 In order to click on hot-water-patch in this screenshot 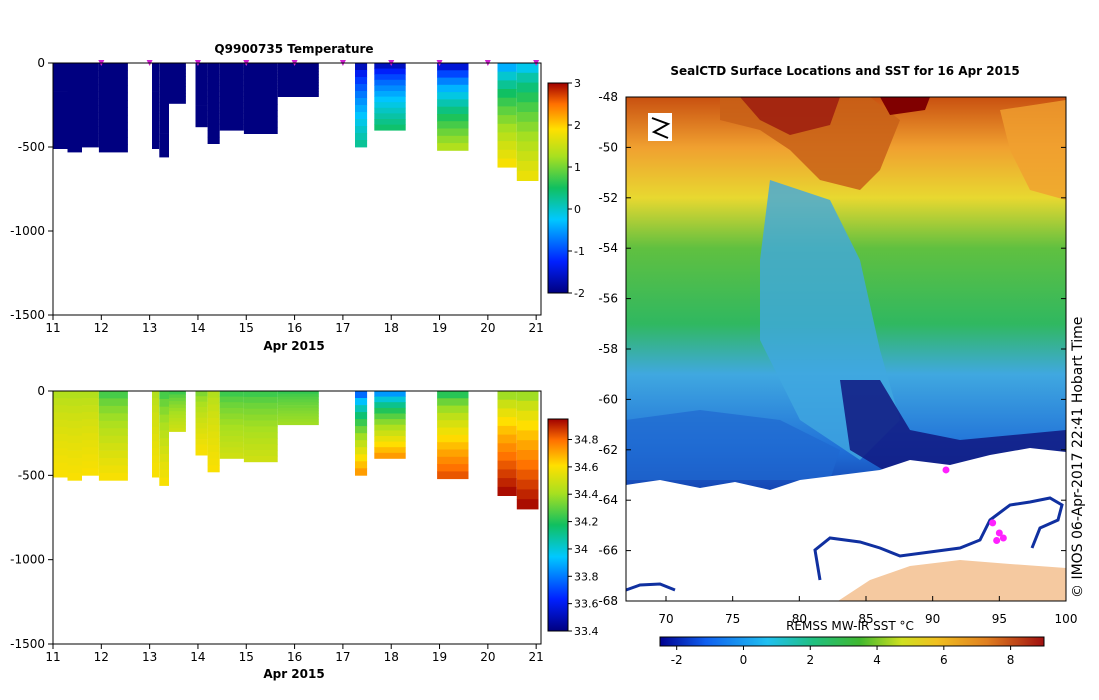, I will do `click(790, 116)`.